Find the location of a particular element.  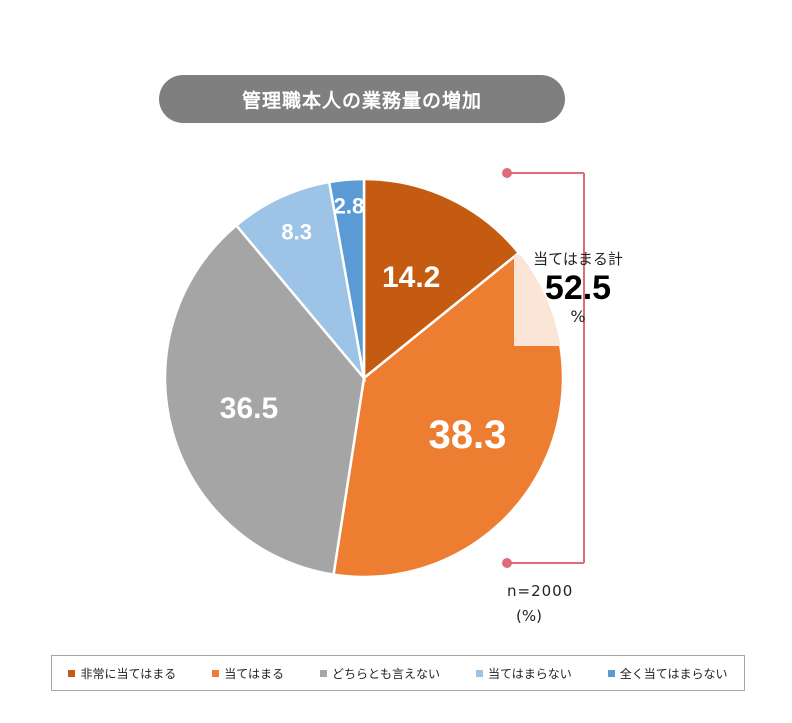

total-caption: 当てはまる計 is located at coordinates (578, 259).